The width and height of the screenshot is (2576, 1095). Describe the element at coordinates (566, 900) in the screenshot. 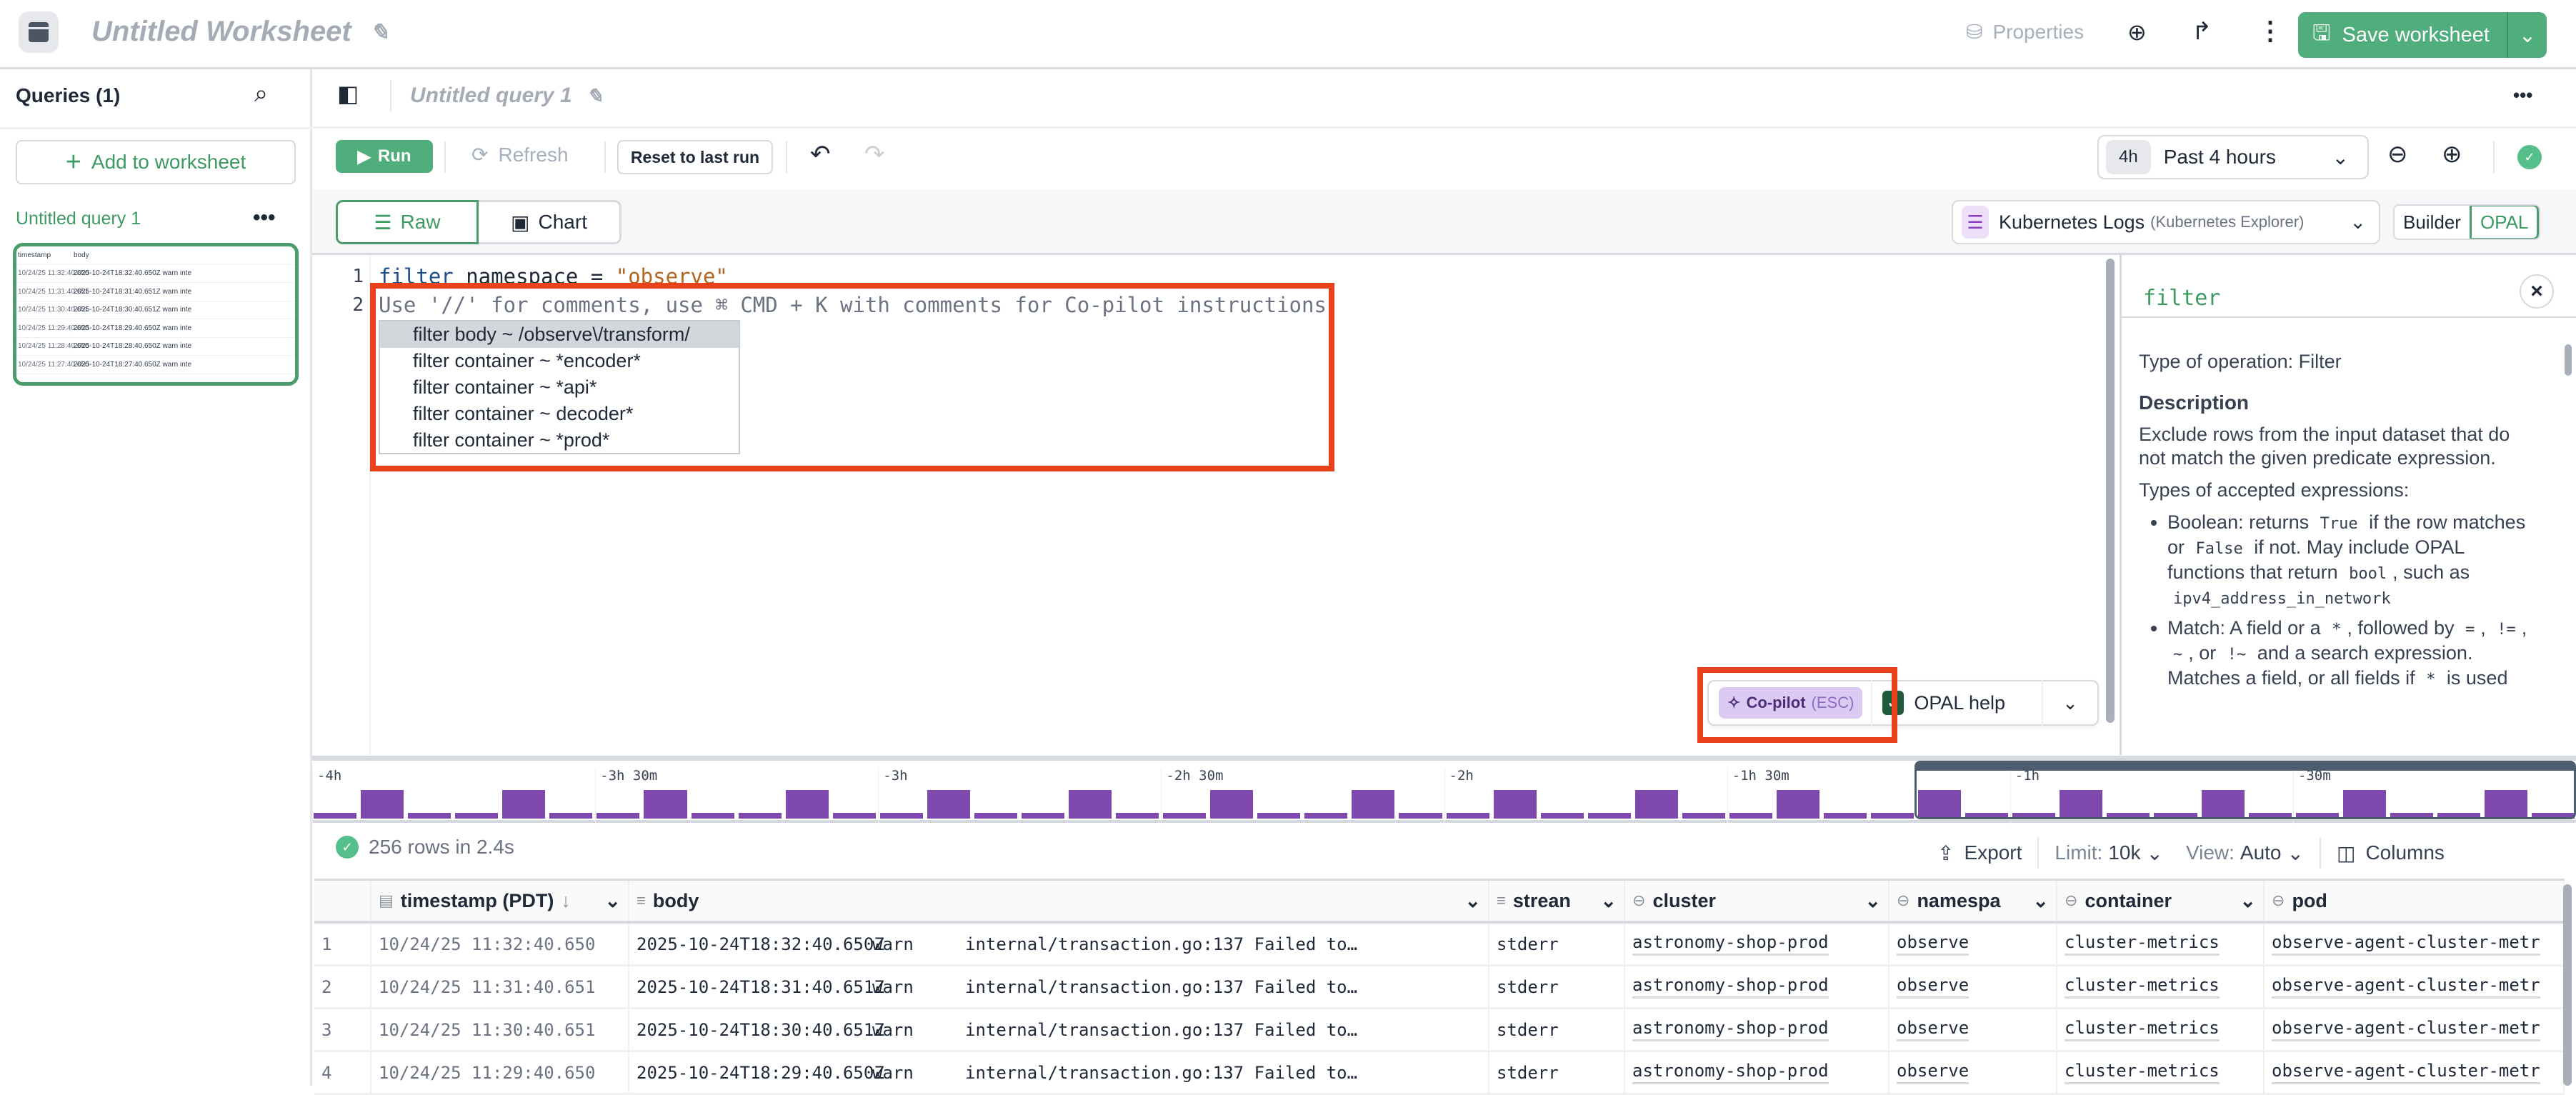

I see `sort-desc-icon: ↓` at that location.